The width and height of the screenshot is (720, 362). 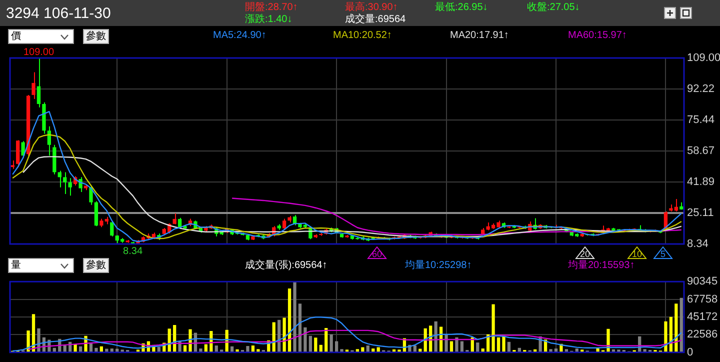 I want to click on annotation: 8.34, so click(x=133, y=251).